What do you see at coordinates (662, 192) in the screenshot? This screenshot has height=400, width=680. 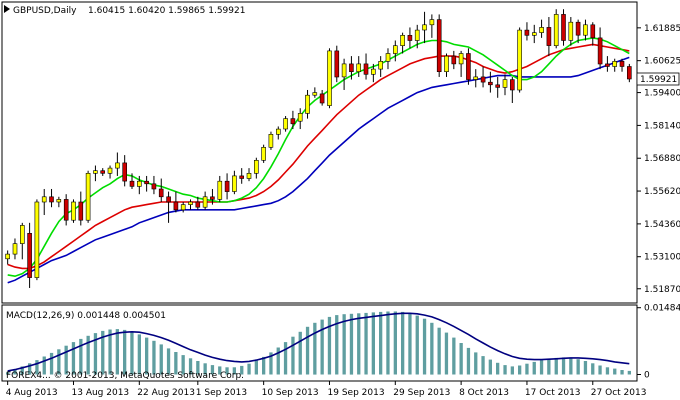 I see `price-tick-label: 1.55620` at bounding box center [662, 192].